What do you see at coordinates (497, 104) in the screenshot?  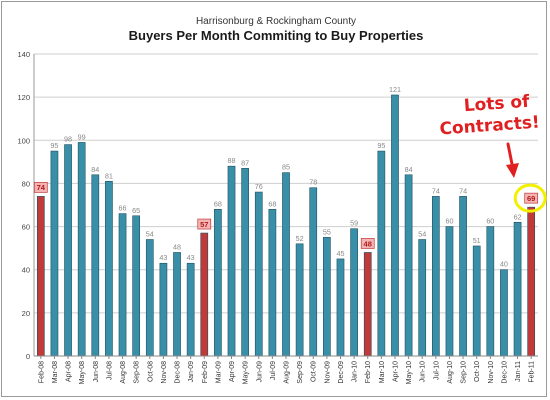 I see `annotation-line-1: Lots of` at bounding box center [497, 104].